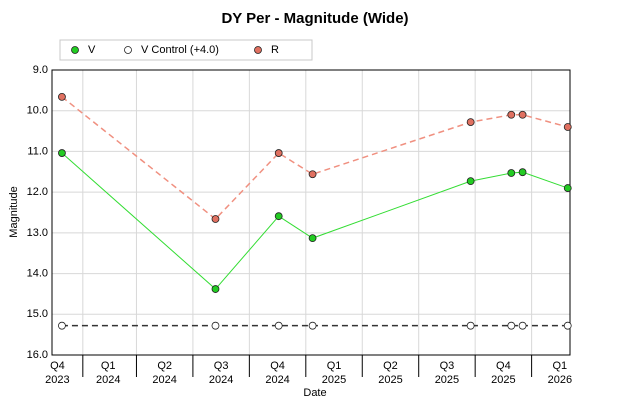 Image resolution: width=630 pixels, height=405 pixels. Describe the element at coordinates (37, 192) in the screenshot. I see `y-tick-label: 12.0` at that location.